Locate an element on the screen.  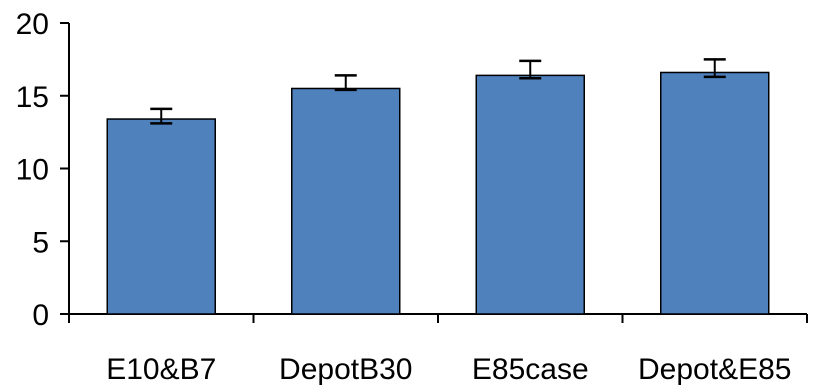
y-ticks: 0 5 10 15 20 is located at coordinates (42, 170).